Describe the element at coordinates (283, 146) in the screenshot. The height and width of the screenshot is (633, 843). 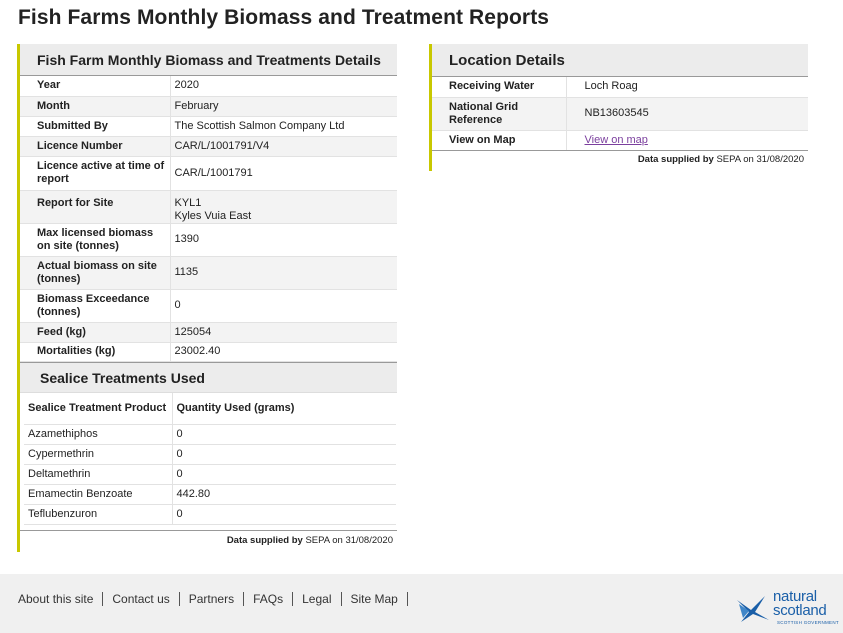
I see `row-value: CAR/L/1001791/V4` at that location.